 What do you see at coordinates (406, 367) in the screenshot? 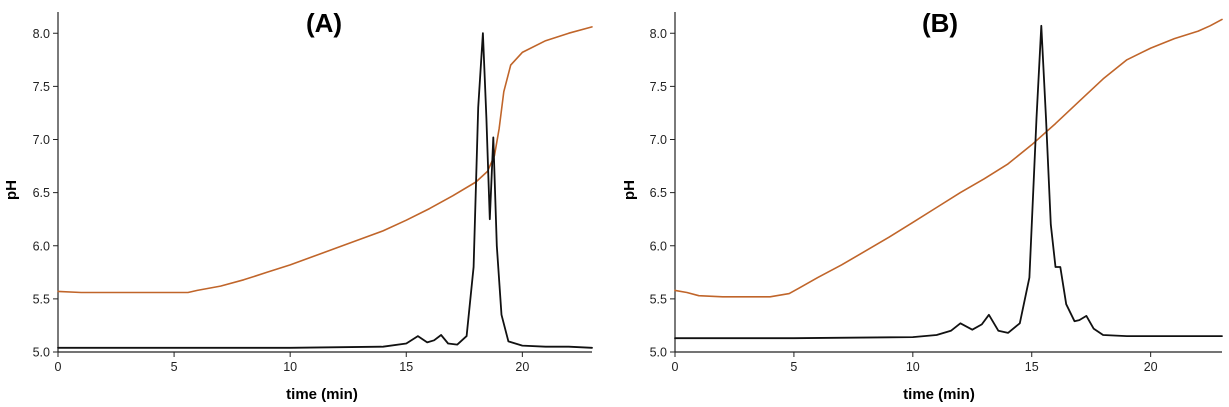
I see `panel-a-x-tick-label: 15` at bounding box center [406, 367].